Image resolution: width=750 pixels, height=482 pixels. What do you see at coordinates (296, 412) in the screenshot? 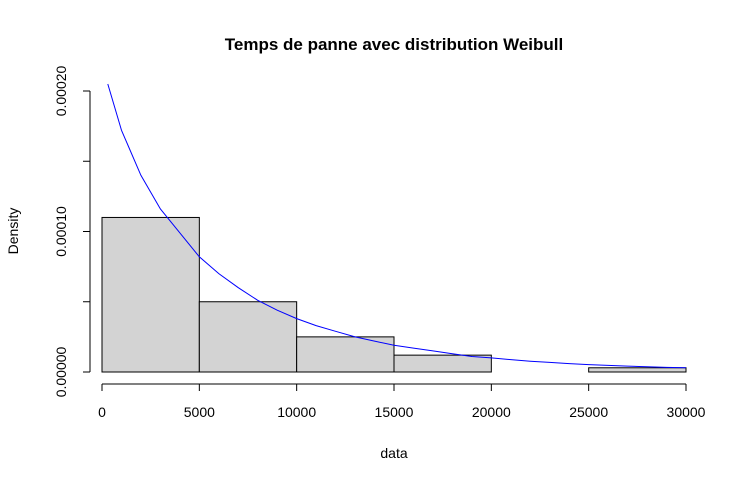
I see `x-tick-label: 10000` at bounding box center [296, 412].